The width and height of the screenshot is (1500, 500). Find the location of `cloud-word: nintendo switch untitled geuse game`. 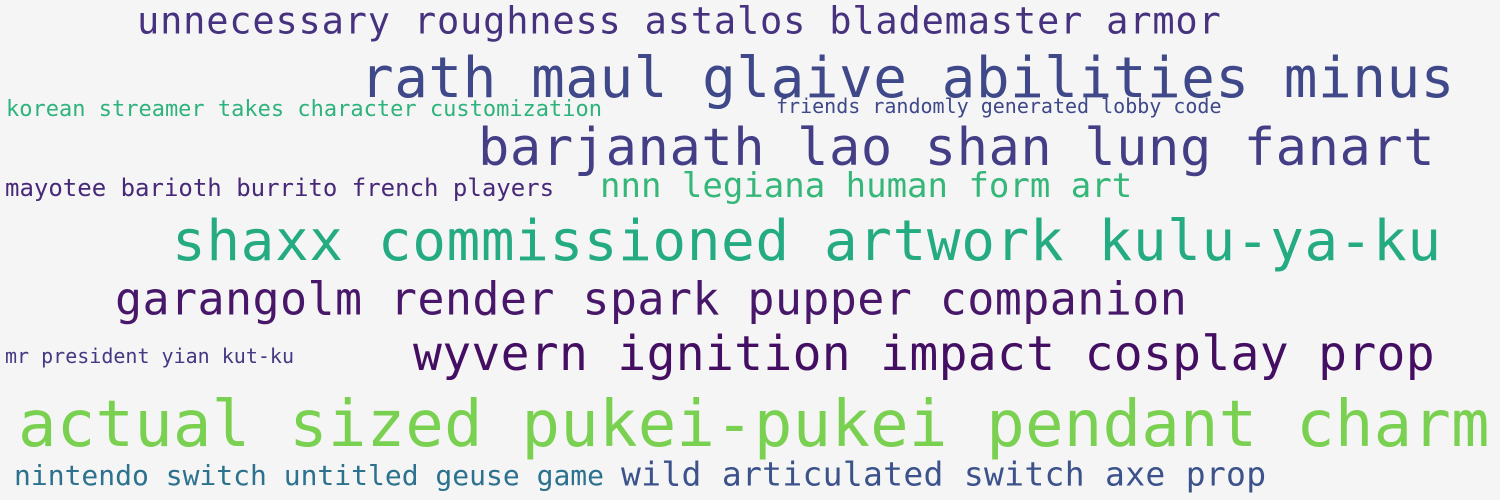

cloud-word: nintendo switch untitled geuse game is located at coordinates (309, 475).